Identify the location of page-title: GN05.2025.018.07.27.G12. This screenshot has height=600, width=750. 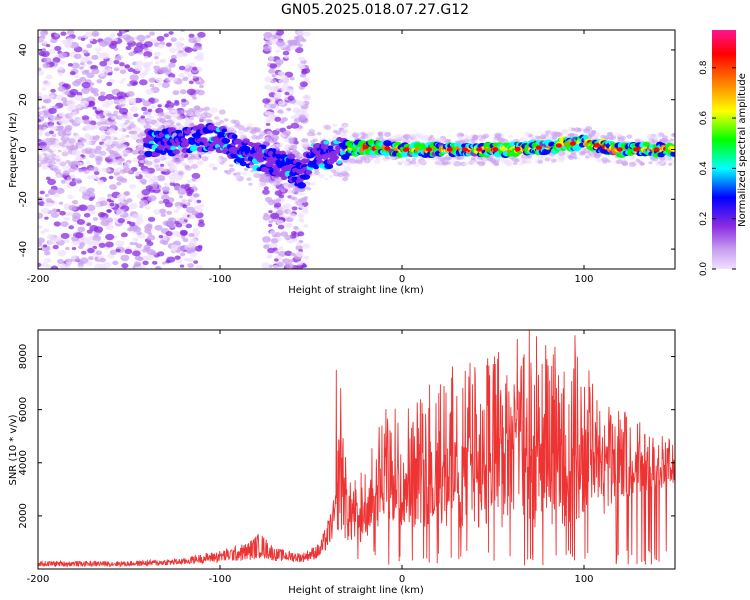
(375, 10).